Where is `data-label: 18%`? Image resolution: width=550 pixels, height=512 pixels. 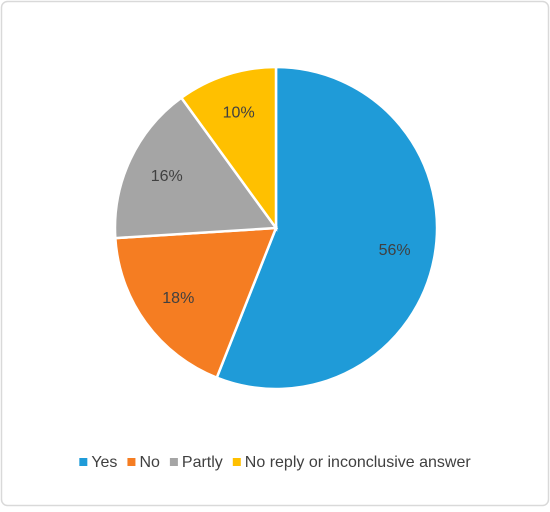 data-label: 18% is located at coordinates (178, 298).